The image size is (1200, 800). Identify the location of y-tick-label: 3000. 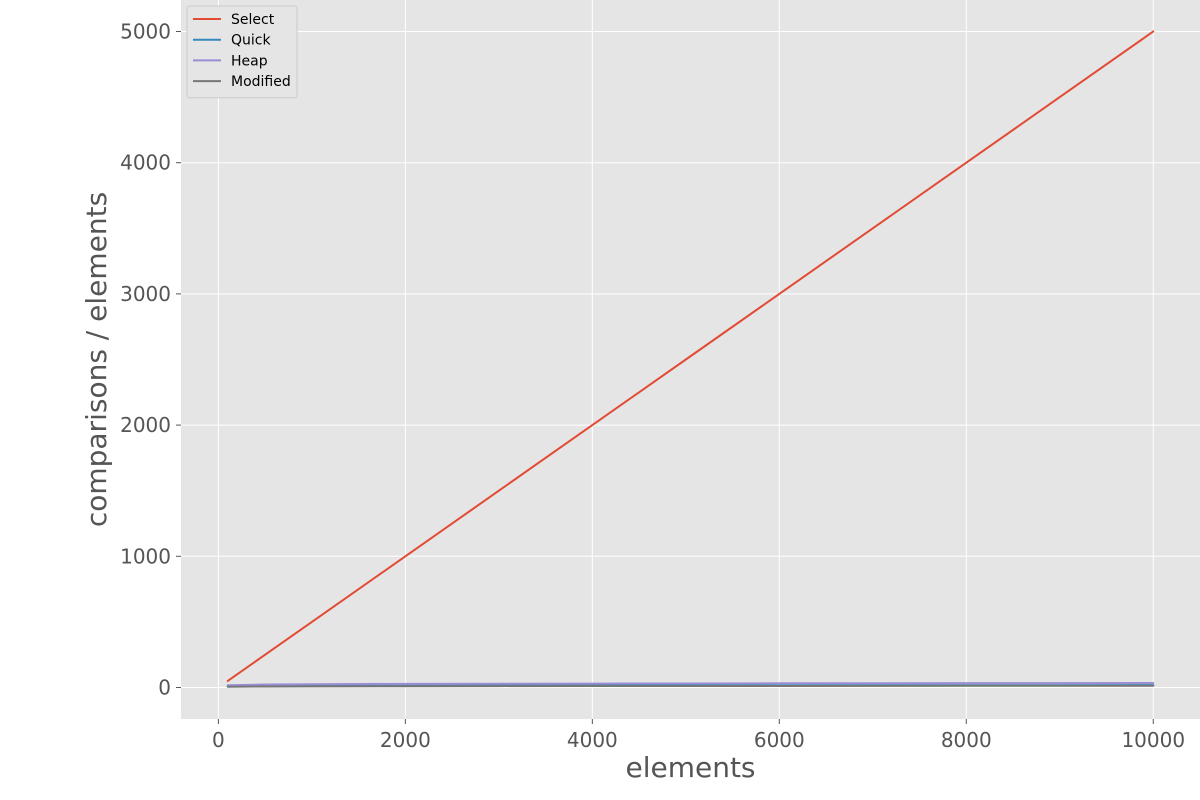
(145, 294).